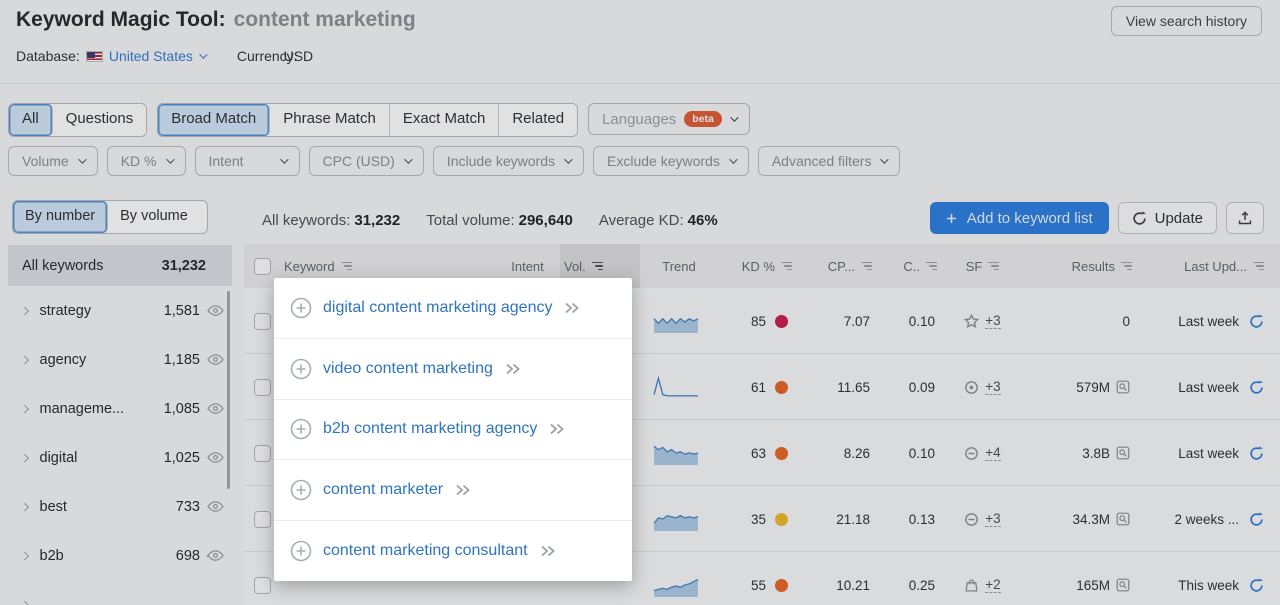  What do you see at coordinates (972, 321) in the screenshot?
I see `star-icon` at bounding box center [972, 321].